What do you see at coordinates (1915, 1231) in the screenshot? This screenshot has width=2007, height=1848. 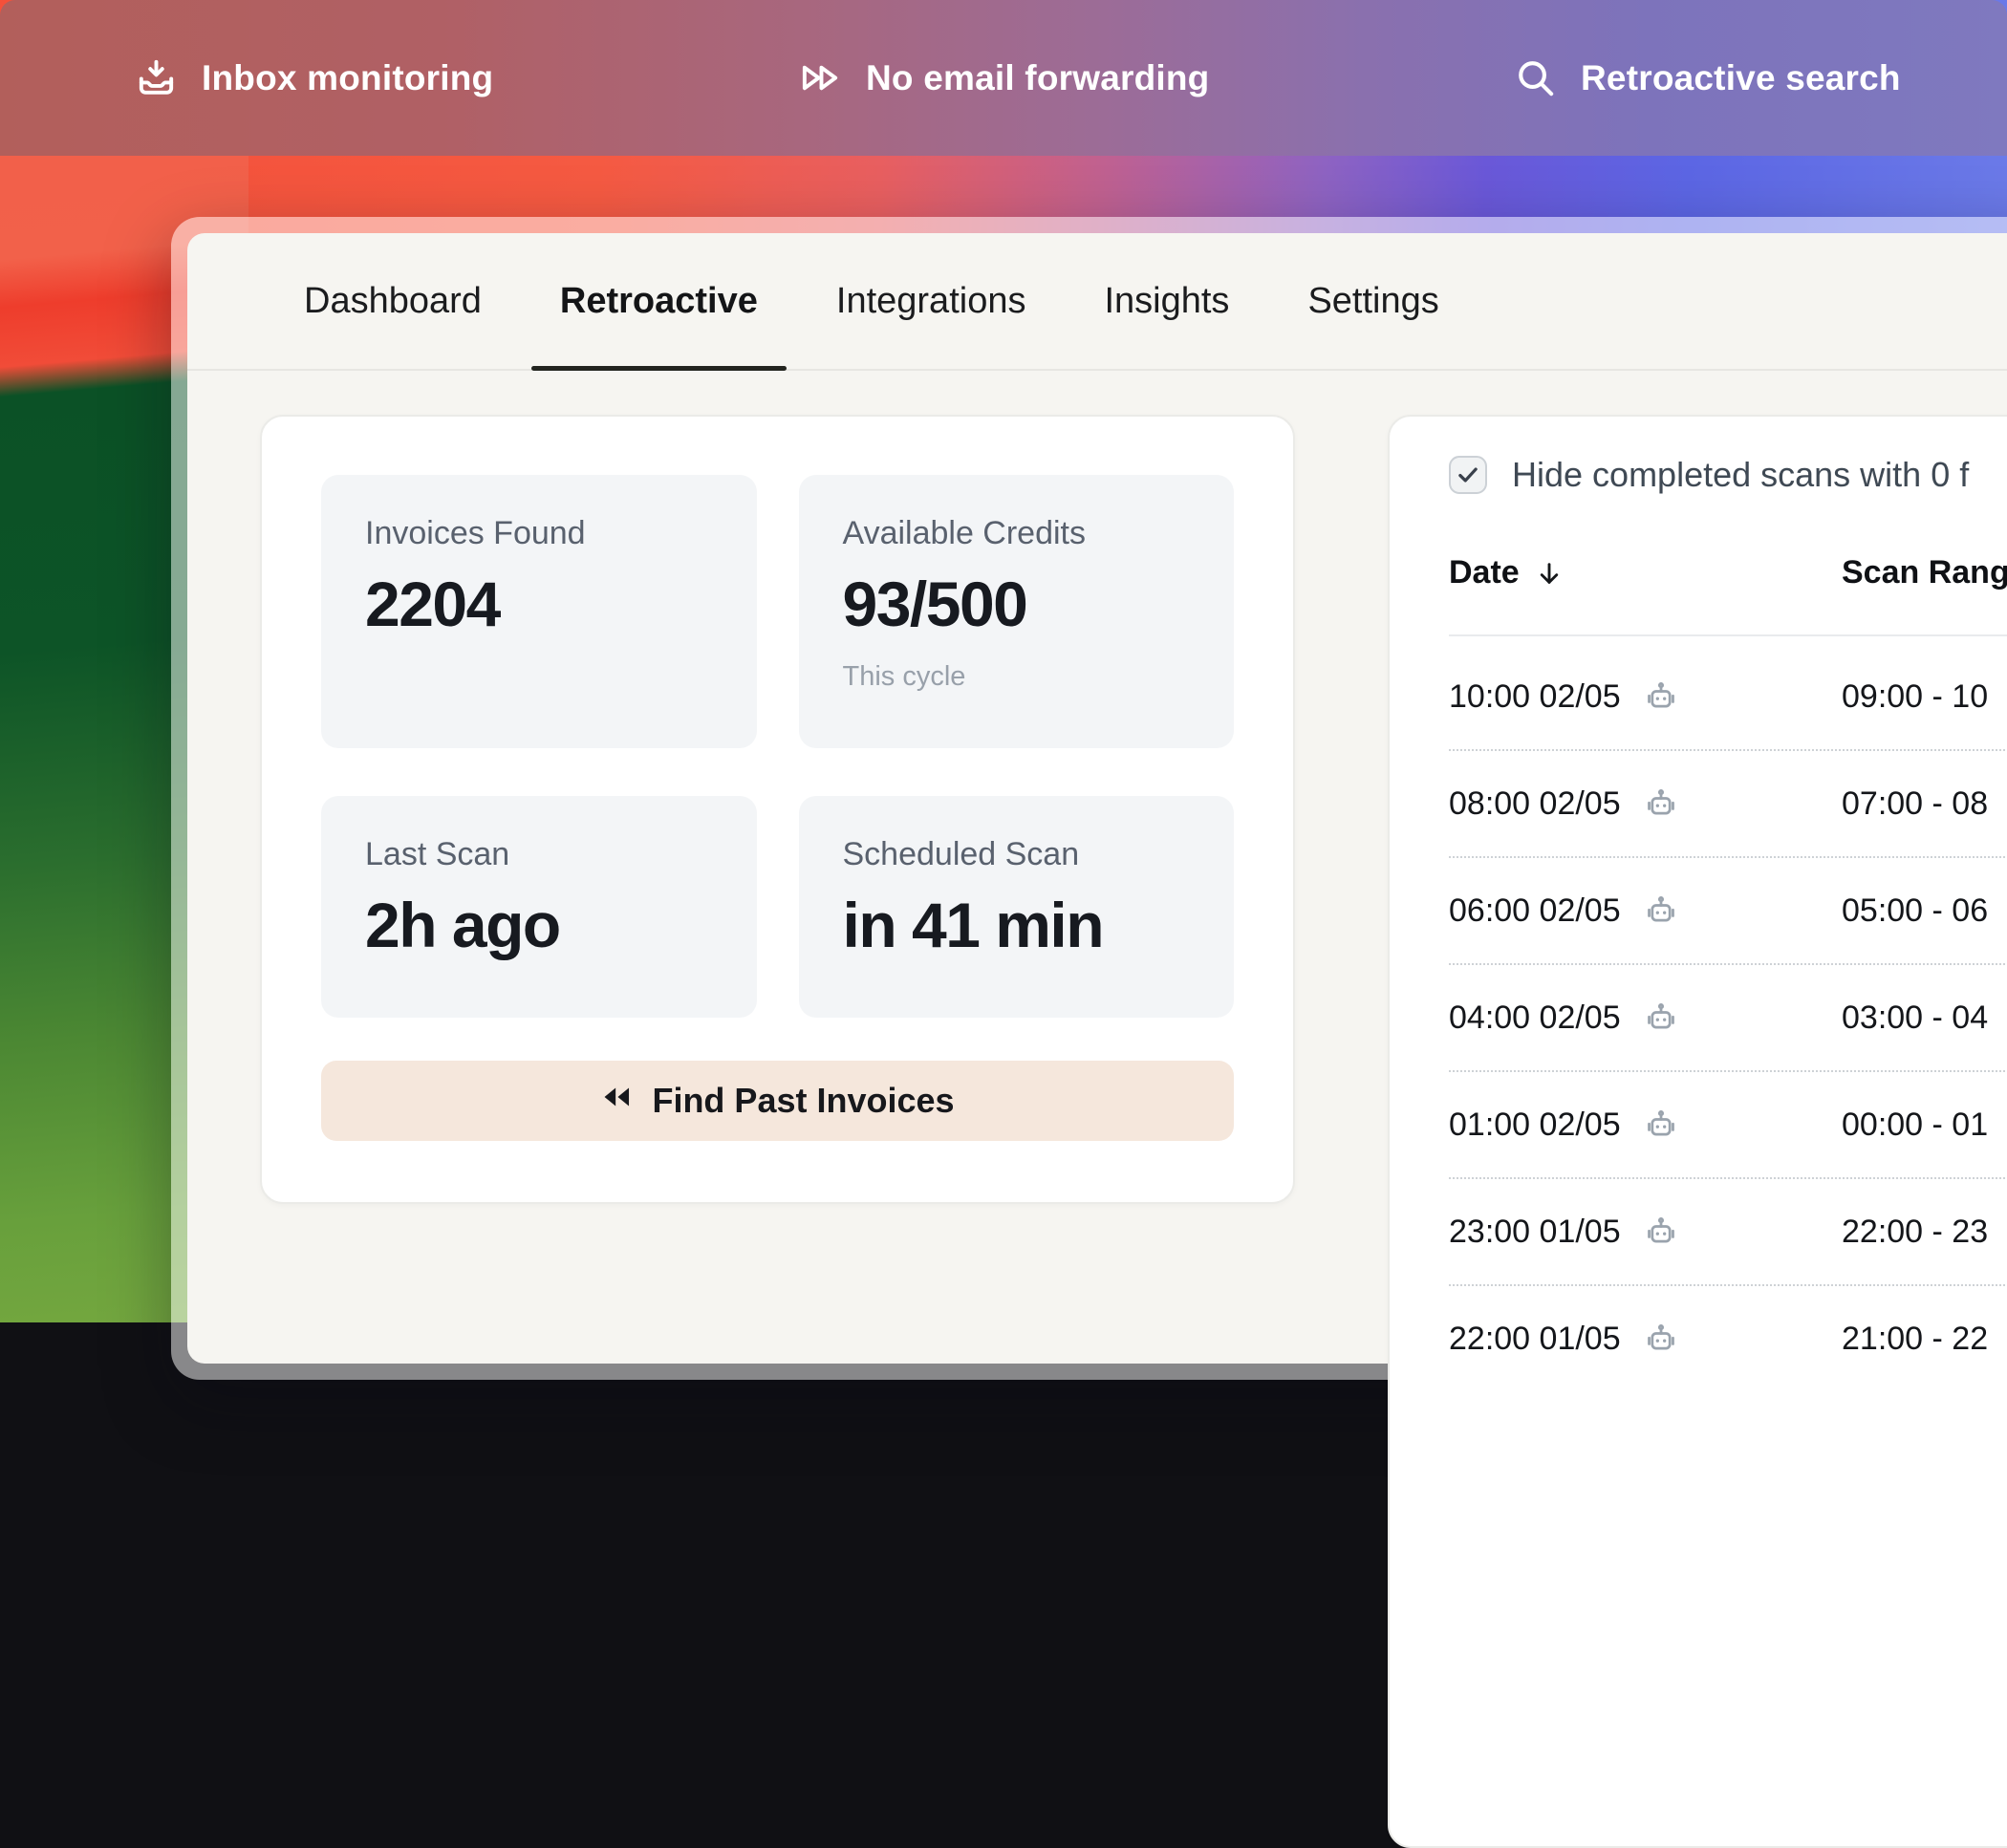 I see `scan-range-cell: 22:00 - 23` at bounding box center [1915, 1231].